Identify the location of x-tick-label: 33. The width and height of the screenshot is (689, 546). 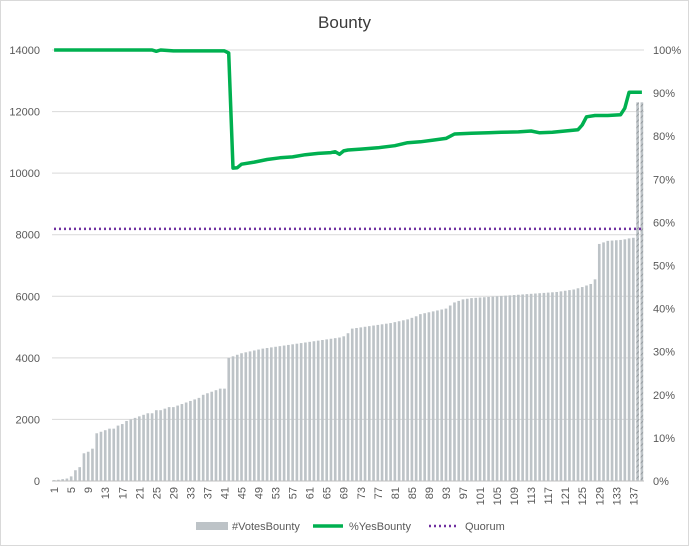
(191, 493).